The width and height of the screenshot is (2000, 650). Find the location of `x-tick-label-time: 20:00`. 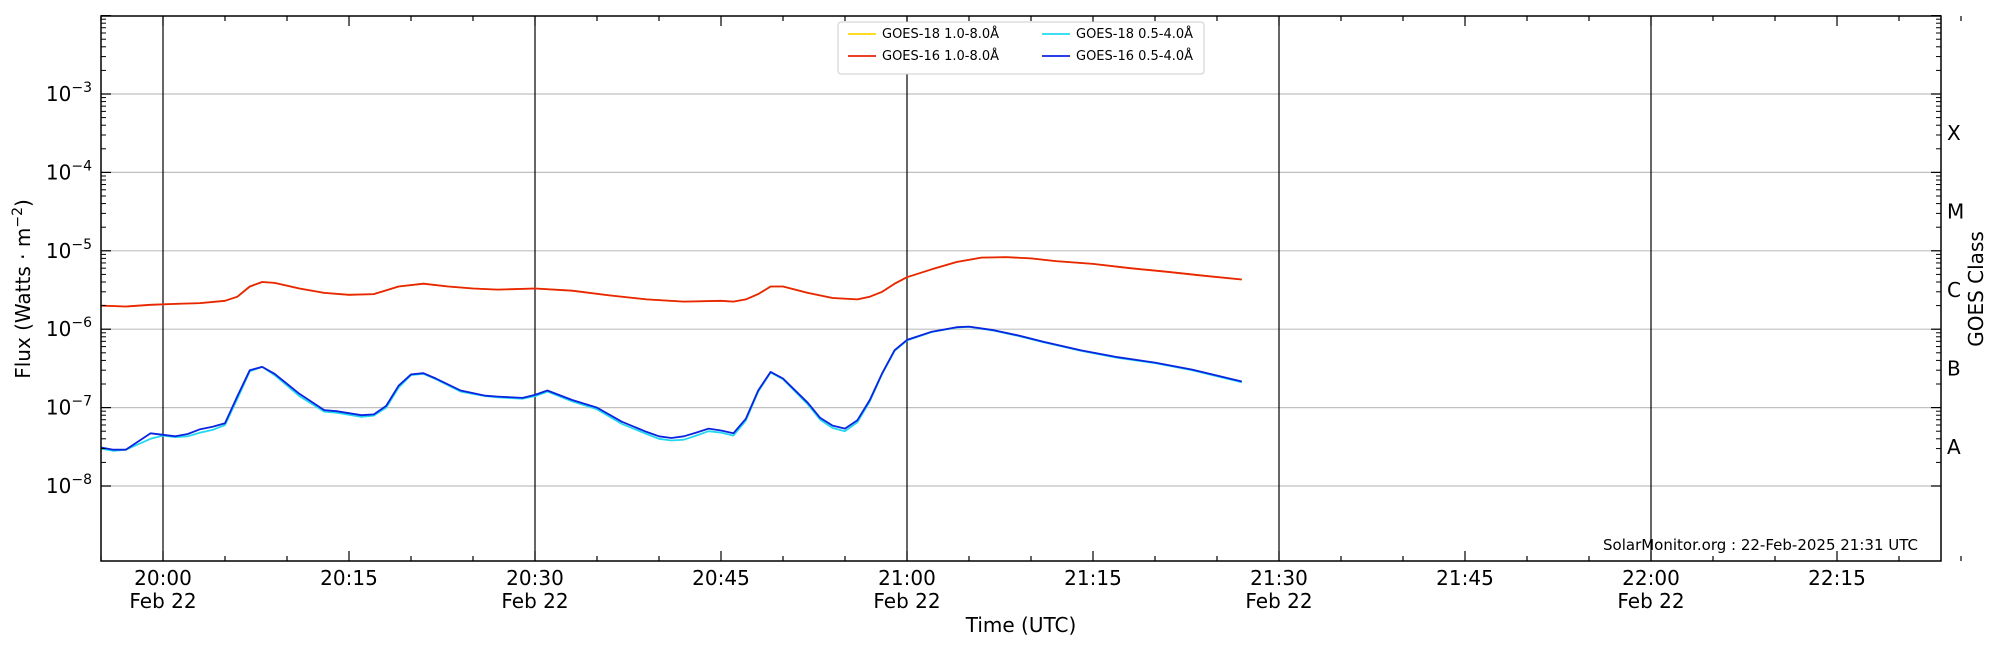

x-tick-label-time: 20:00 is located at coordinates (163, 578).